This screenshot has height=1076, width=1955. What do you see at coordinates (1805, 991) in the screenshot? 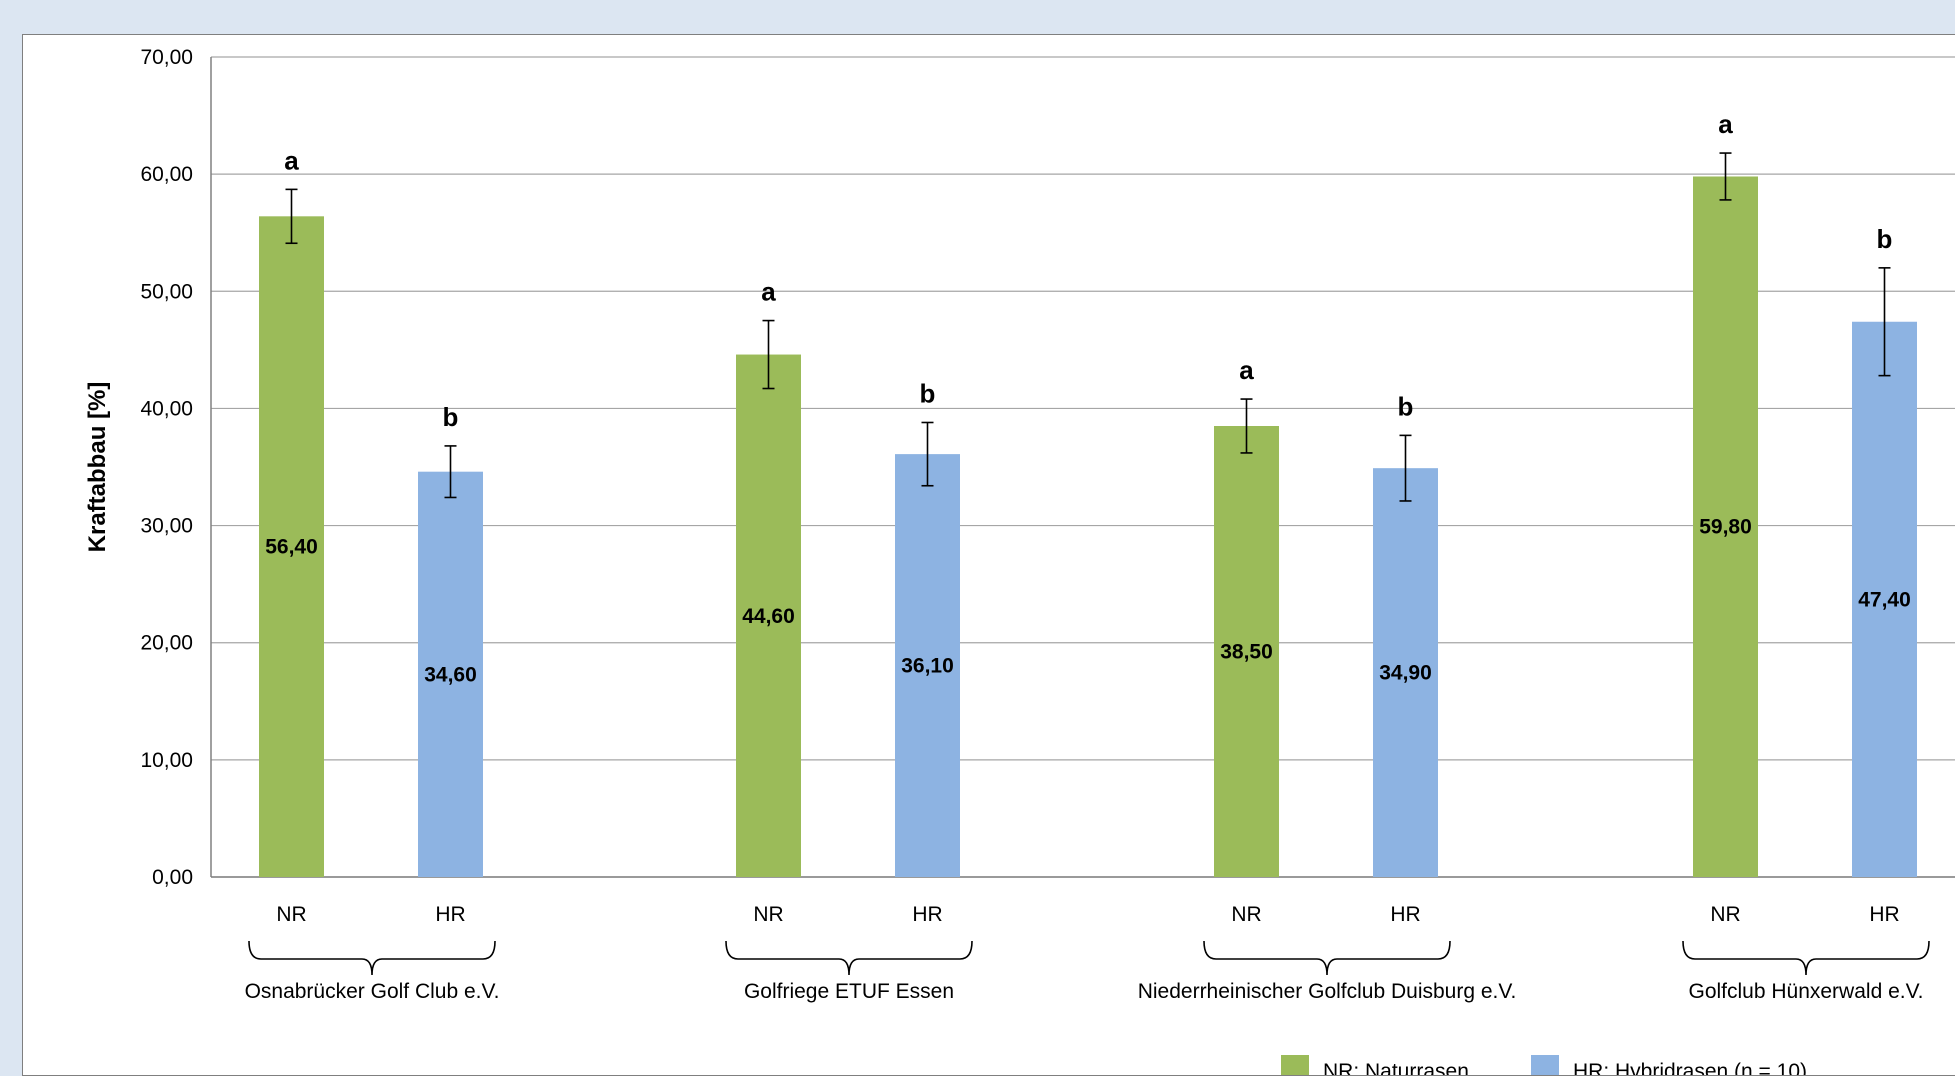
I see `group-label: Golfclub Hünxerwald e.V.` at bounding box center [1805, 991].